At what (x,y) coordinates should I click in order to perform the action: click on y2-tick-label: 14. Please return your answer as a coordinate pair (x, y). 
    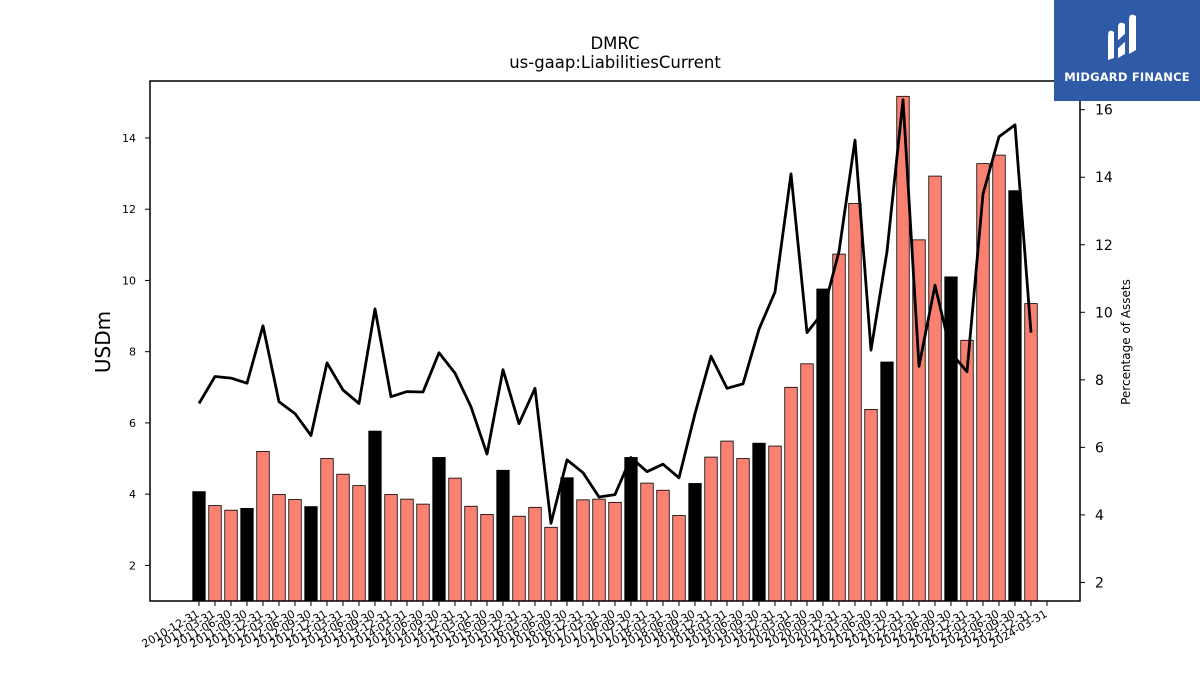
    Looking at the image, I should click on (1104, 178).